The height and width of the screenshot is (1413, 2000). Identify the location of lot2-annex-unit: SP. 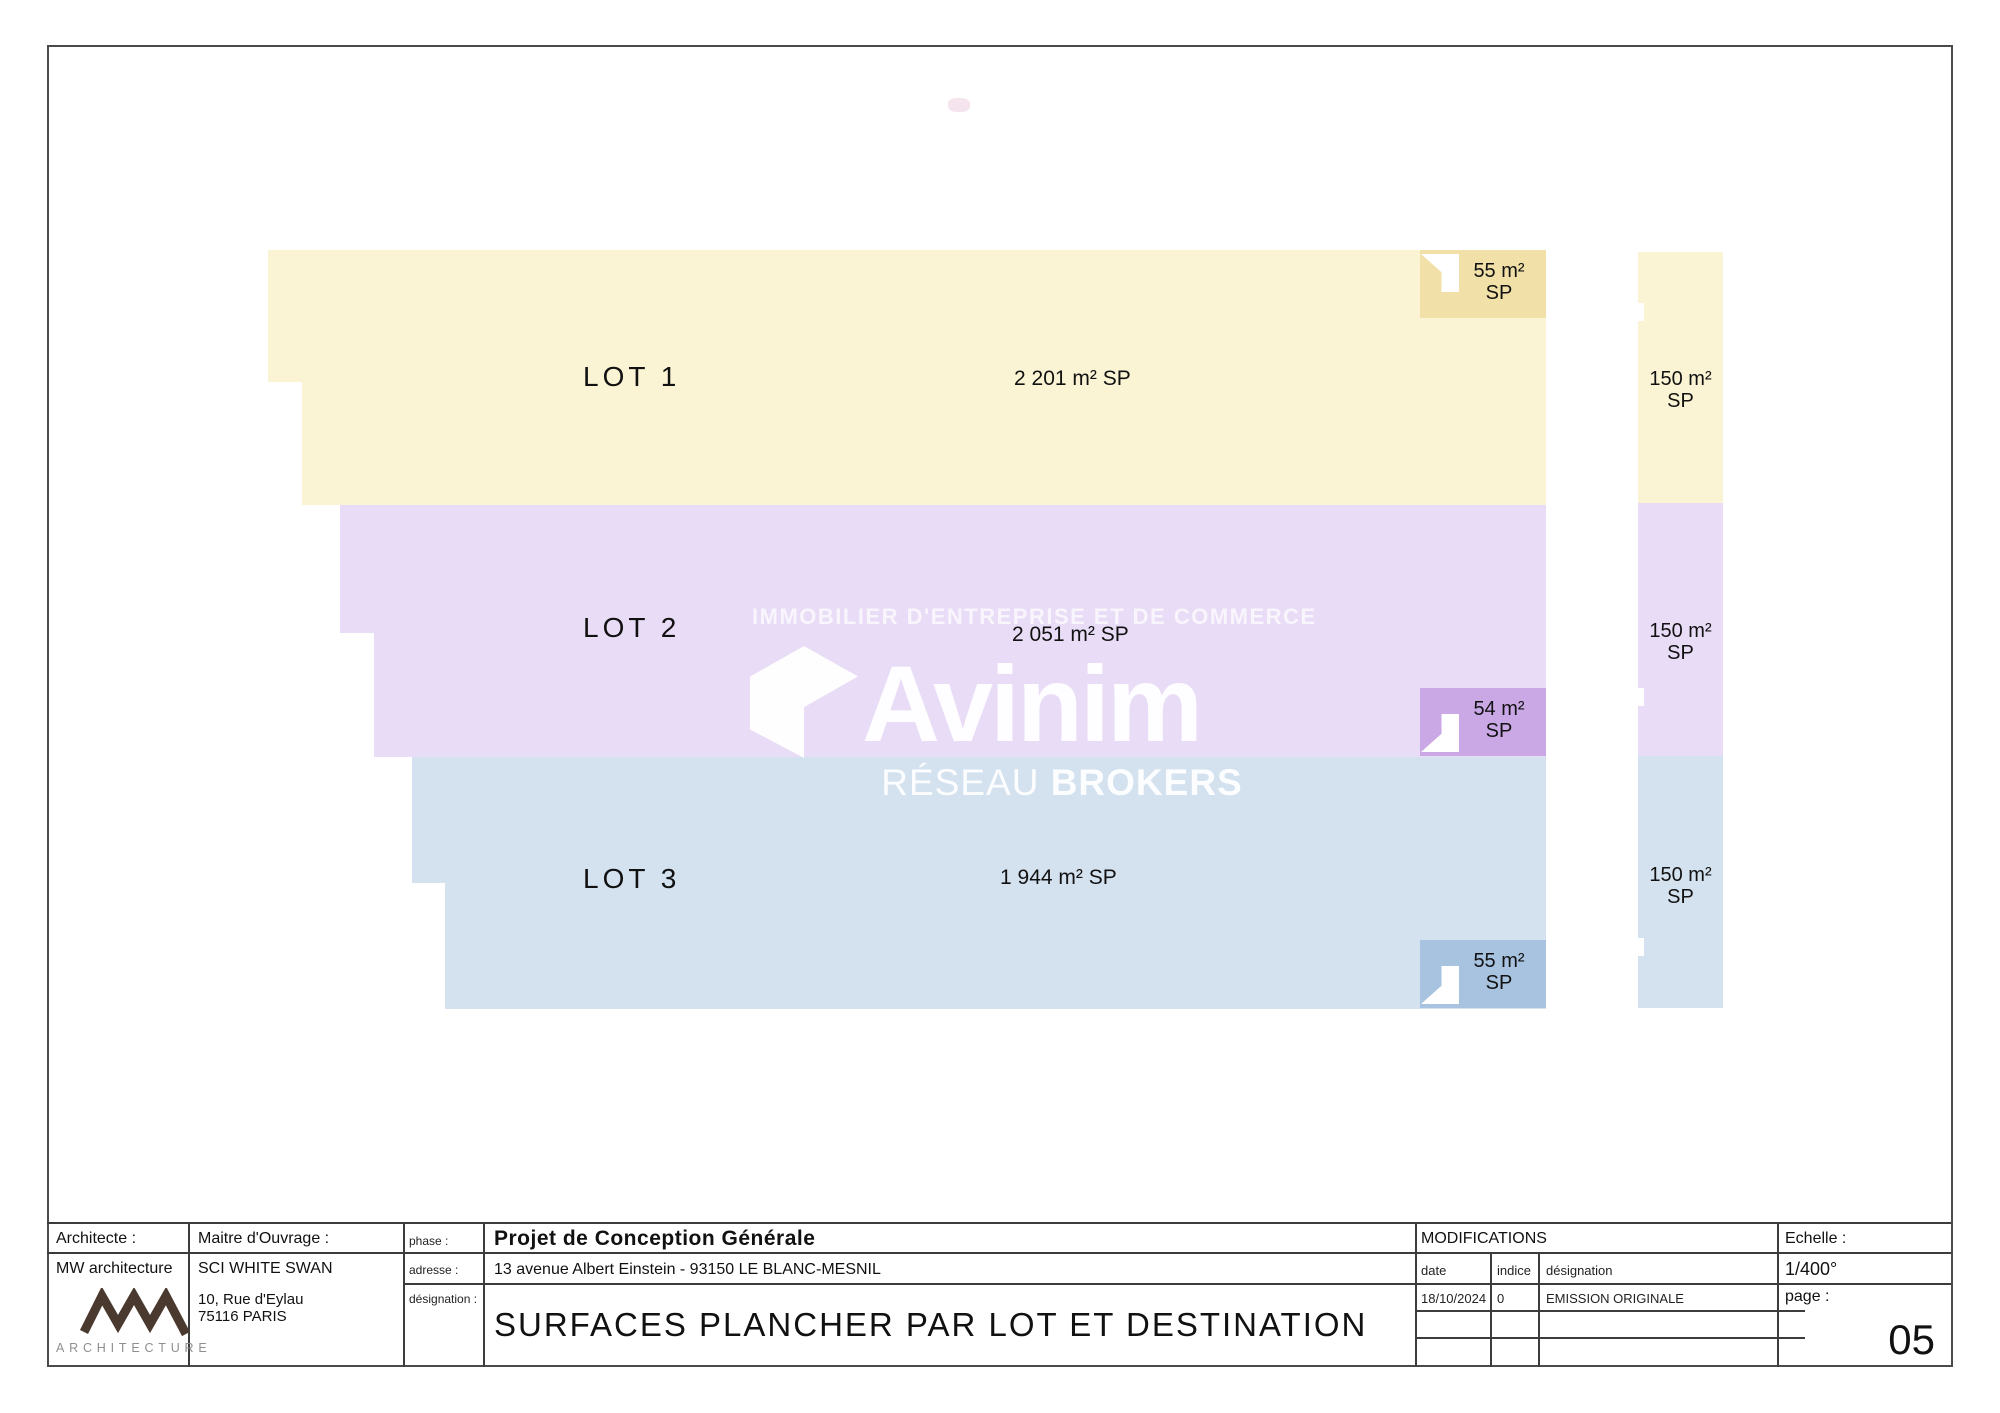
(1499, 731).